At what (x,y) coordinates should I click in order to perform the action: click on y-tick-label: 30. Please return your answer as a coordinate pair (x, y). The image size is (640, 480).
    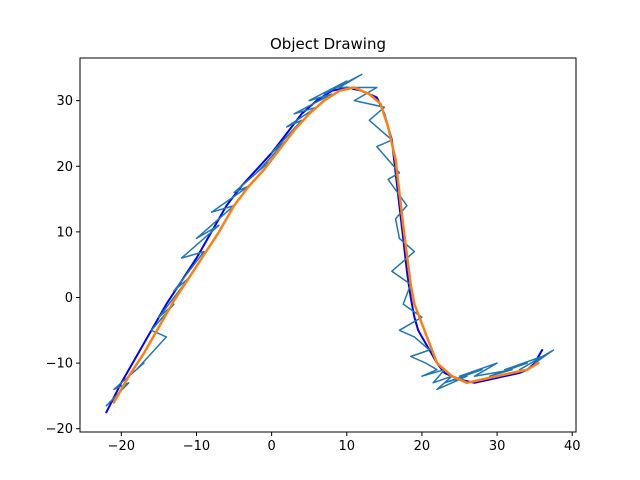
    Looking at the image, I should click on (64, 101).